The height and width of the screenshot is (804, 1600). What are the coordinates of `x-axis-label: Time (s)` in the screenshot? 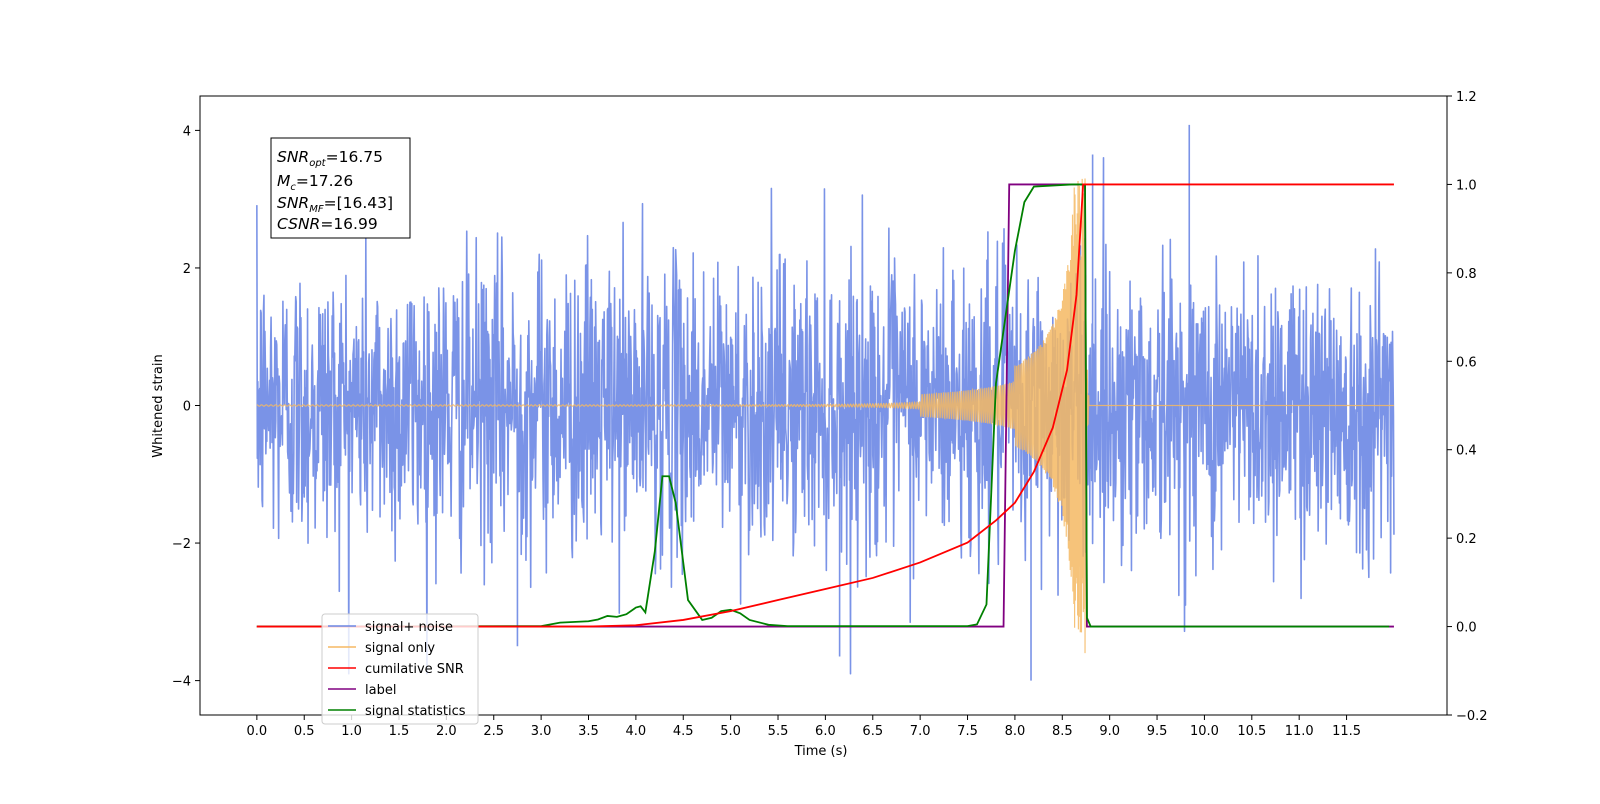 It's located at (821, 751).